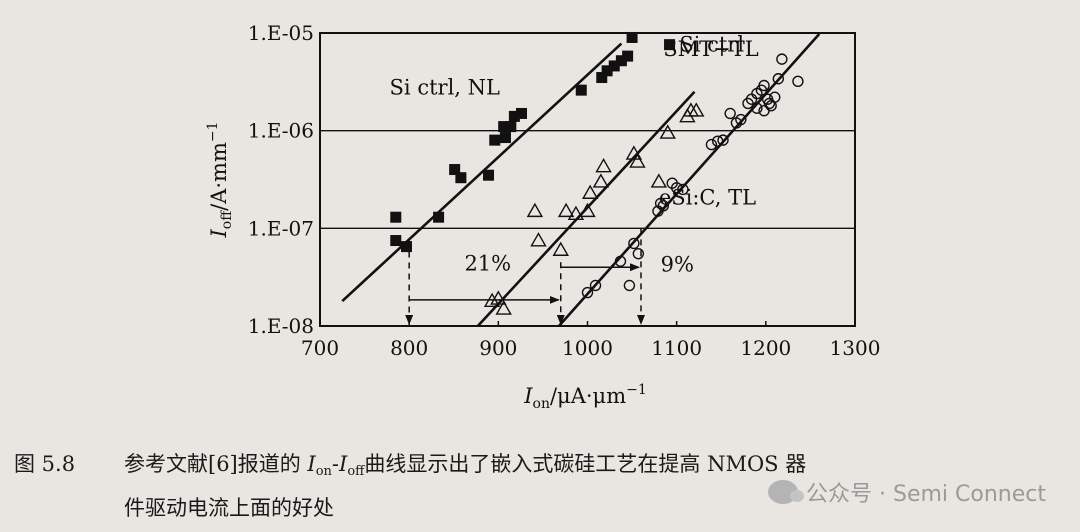  I want to click on grid-lines, so click(587, 179).